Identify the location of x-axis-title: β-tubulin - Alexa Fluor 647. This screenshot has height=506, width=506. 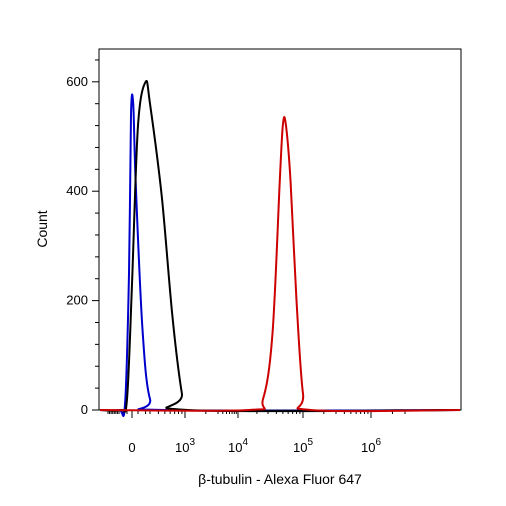
(280, 479).